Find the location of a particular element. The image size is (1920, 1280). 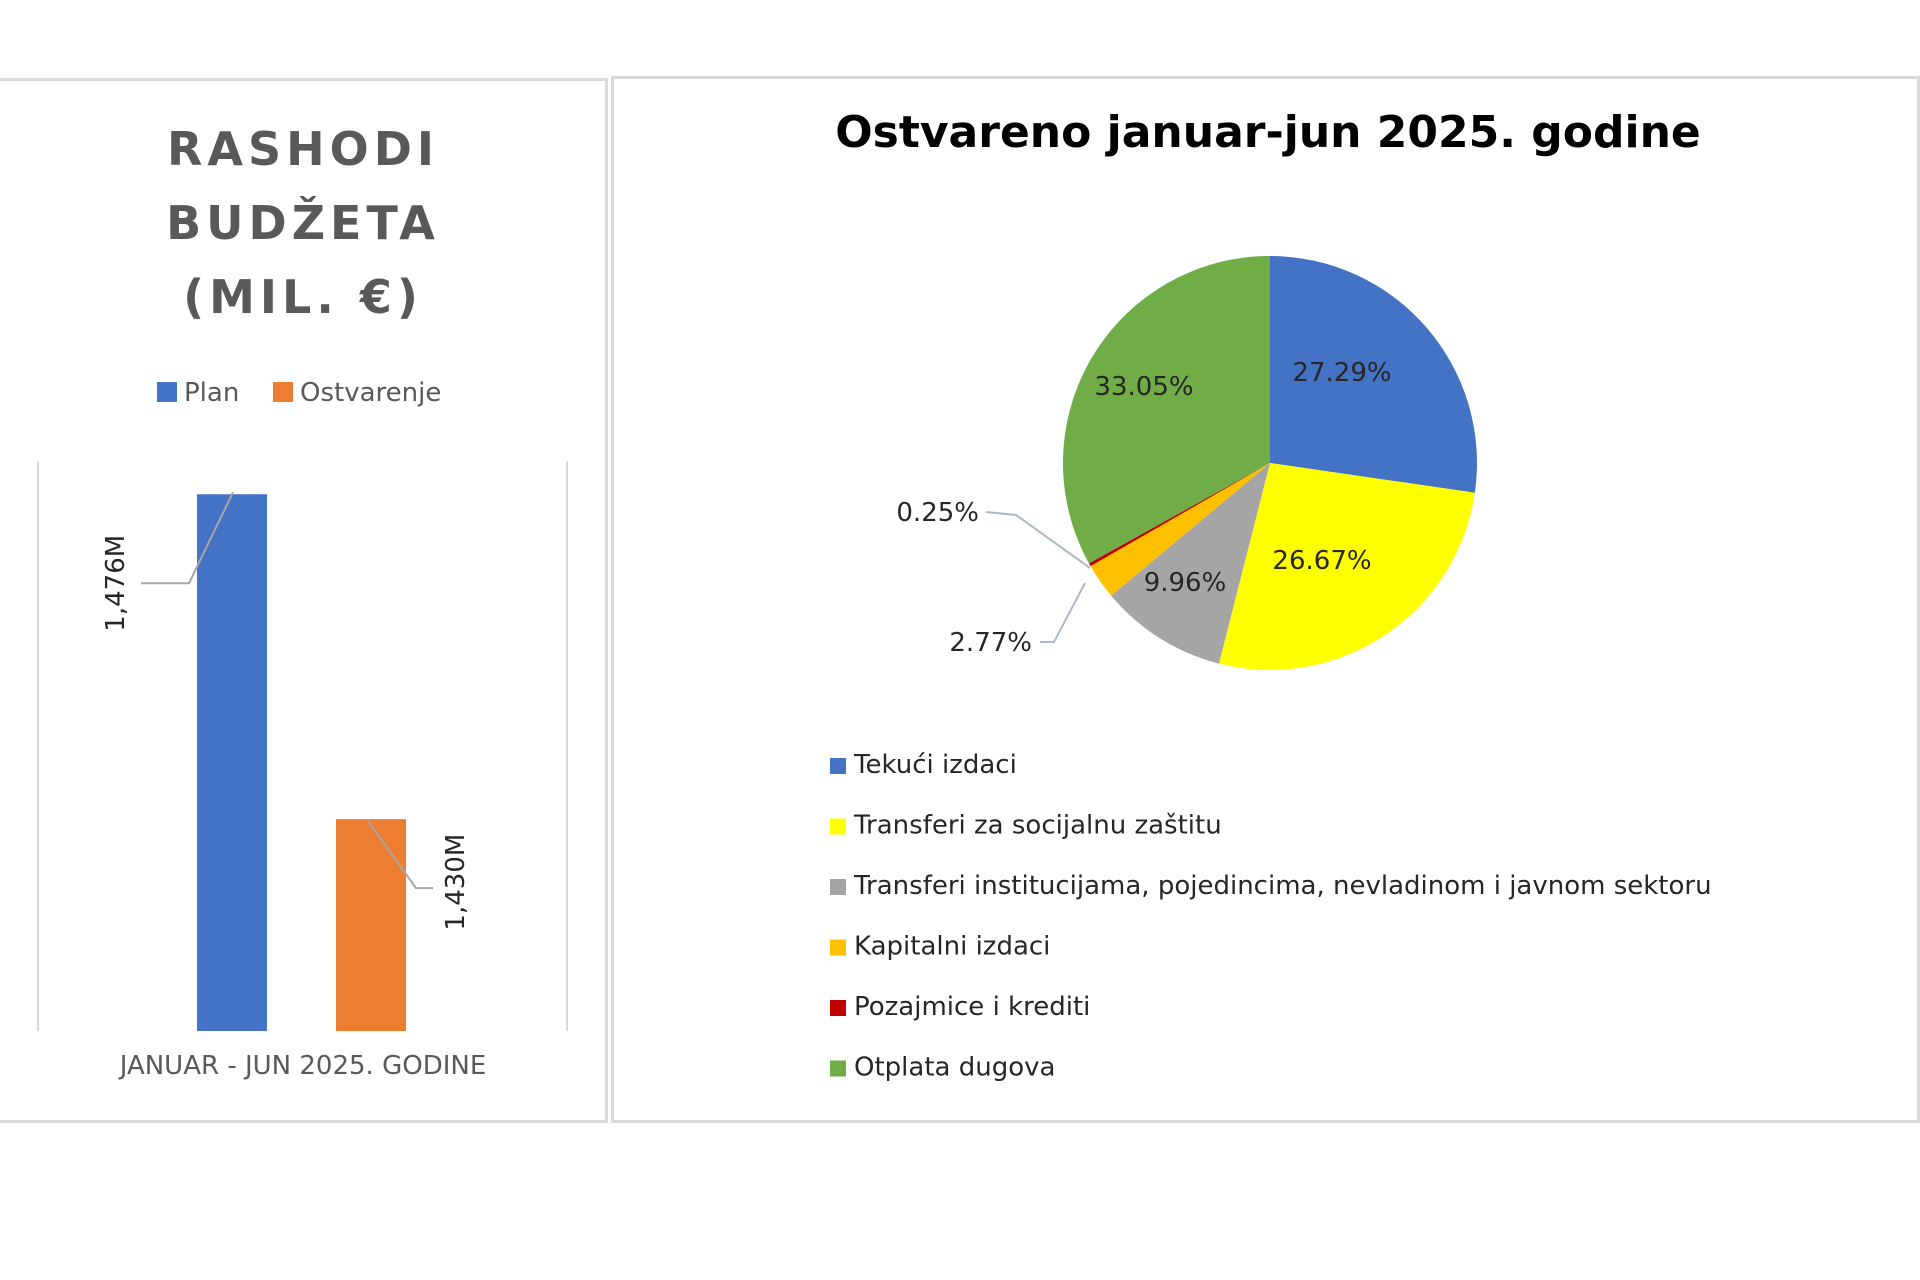

bar-chart-title-line-2: BUDŽETA is located at coordinates (303, 223).